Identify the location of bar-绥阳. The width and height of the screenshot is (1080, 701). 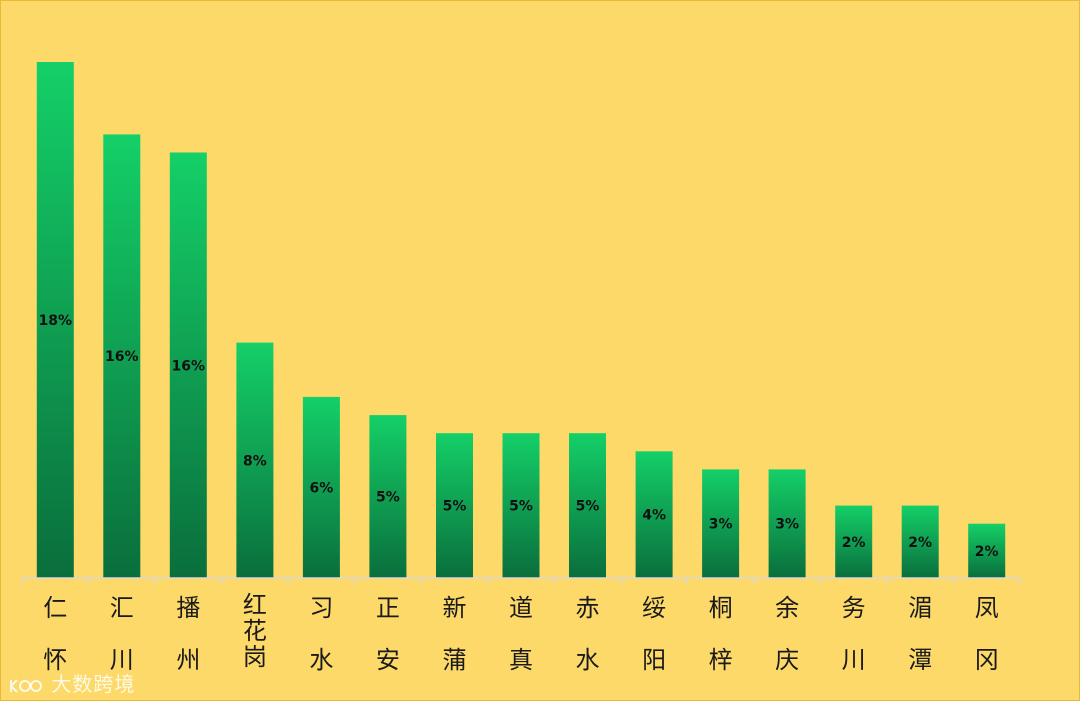
(654, 514).